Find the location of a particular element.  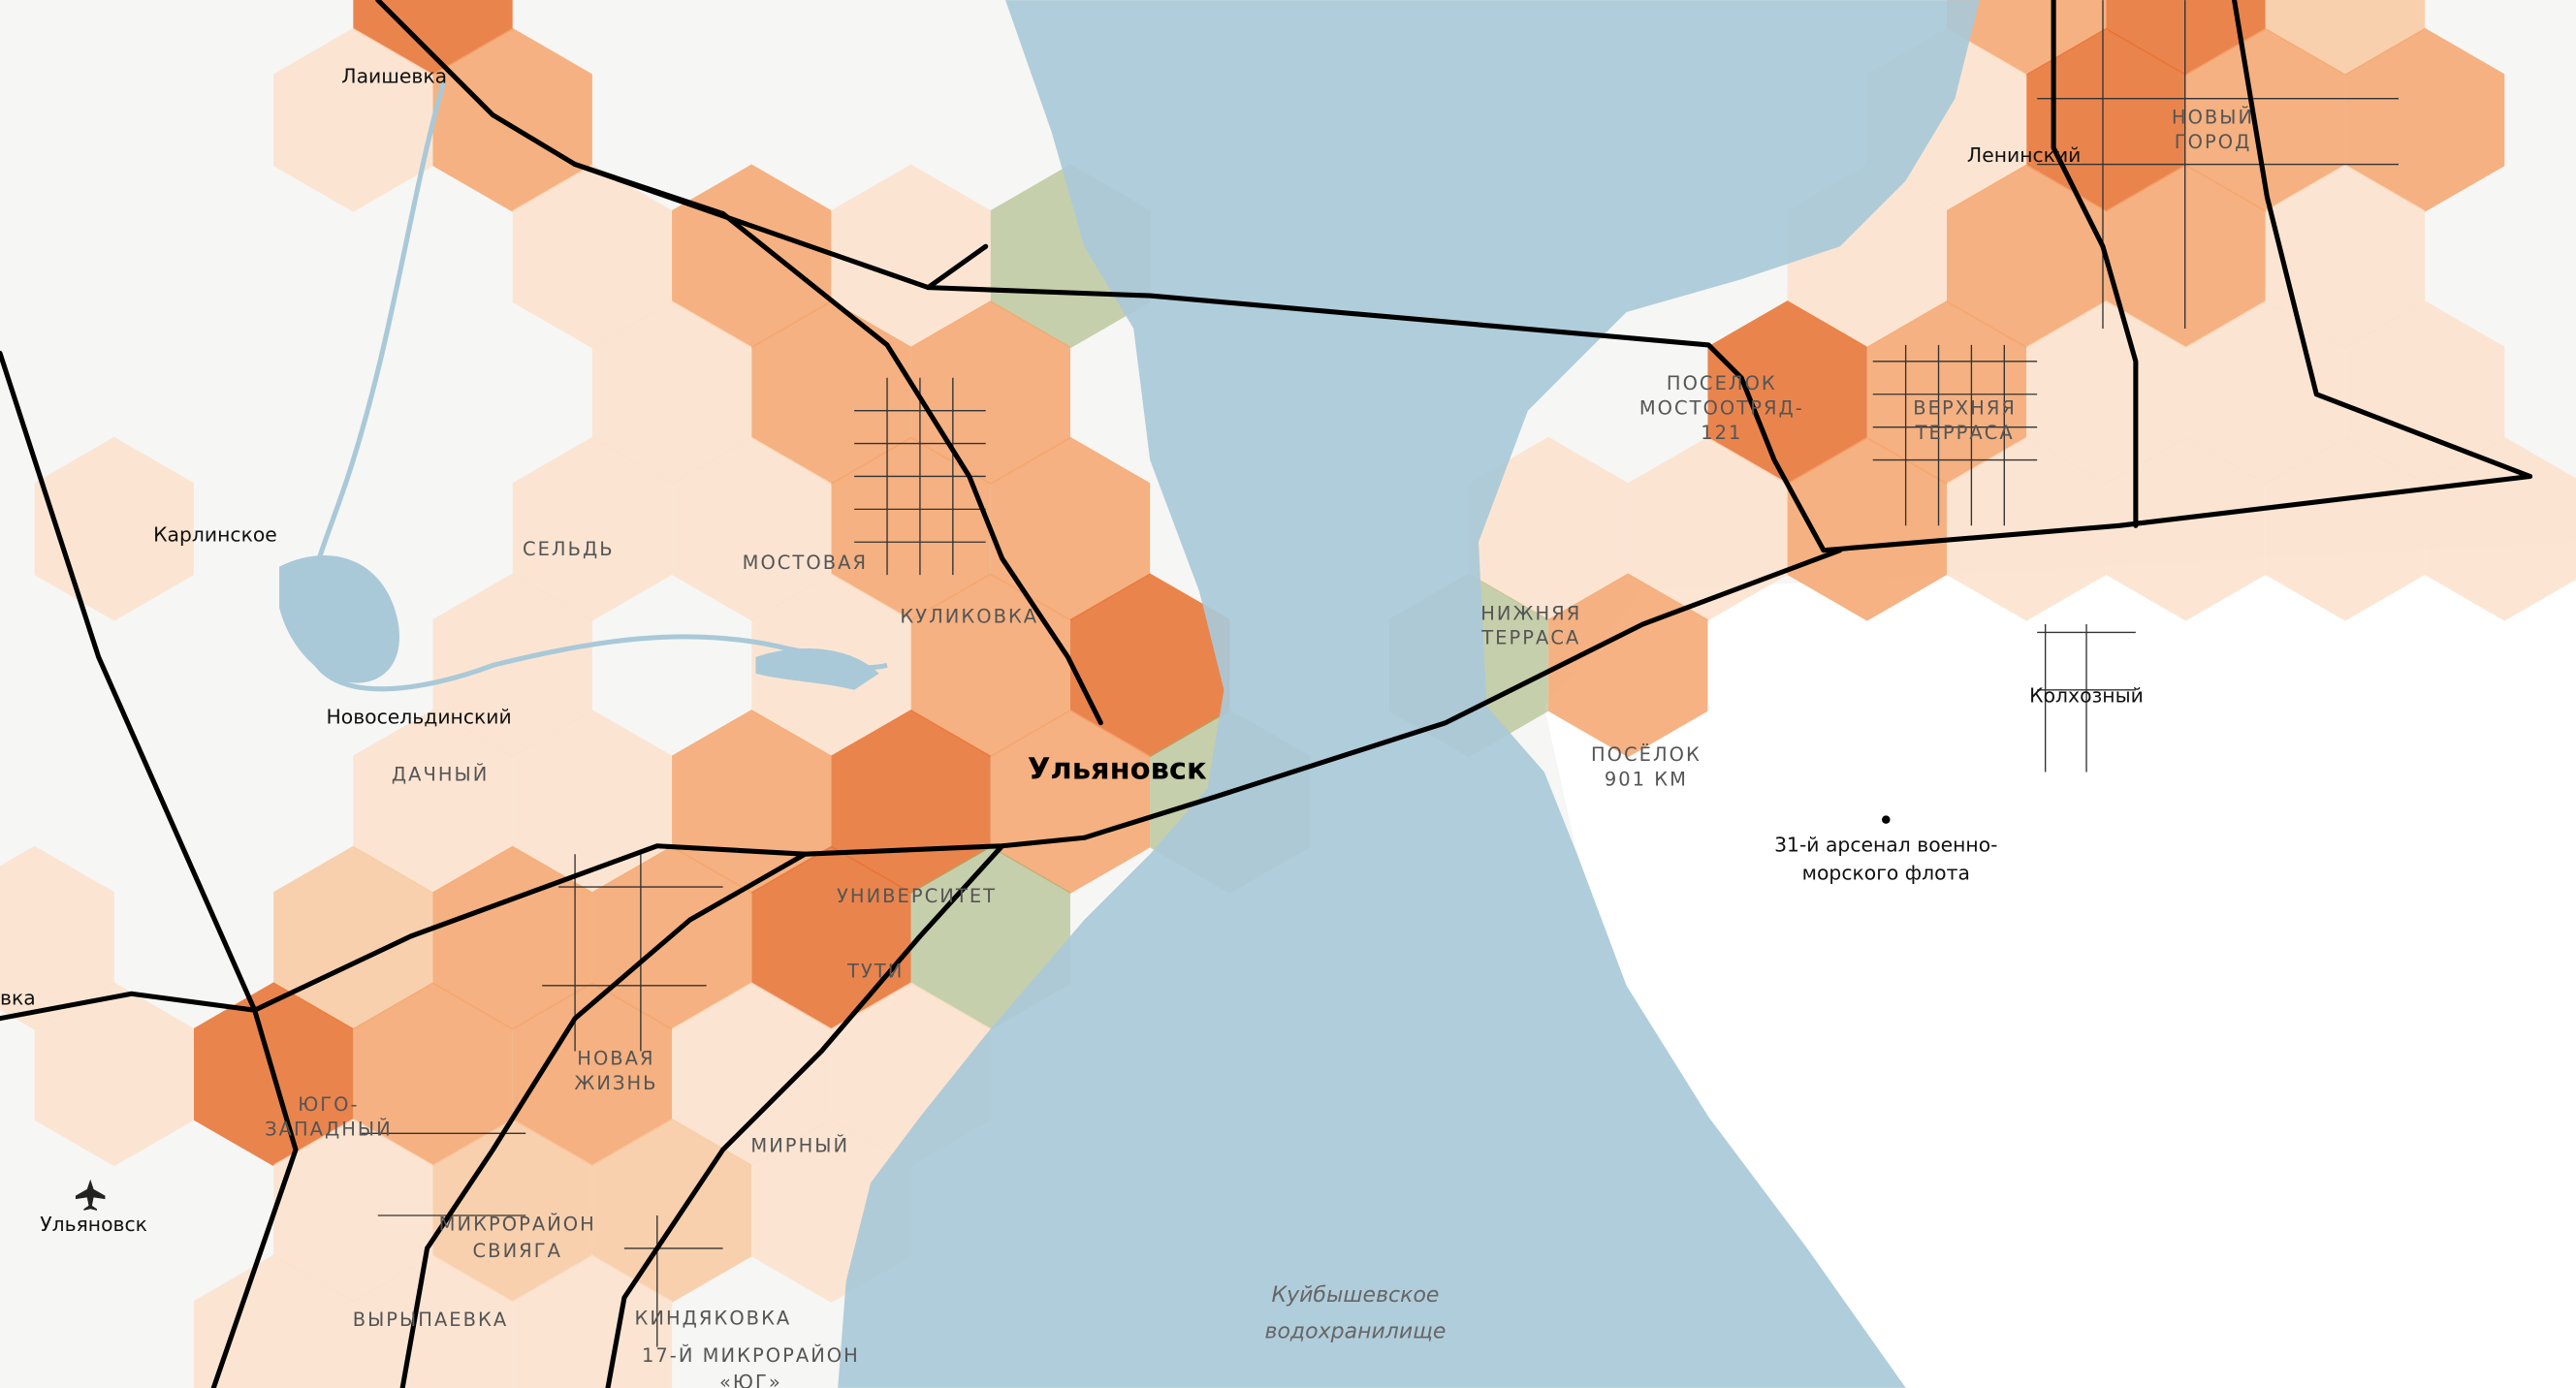

map-label: водохранилище is located at coordinates (1355, 1331).